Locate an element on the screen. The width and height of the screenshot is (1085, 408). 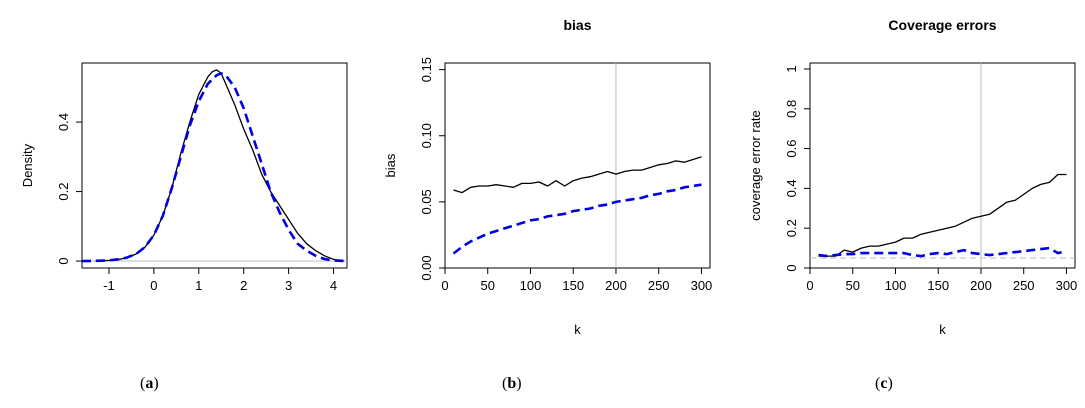
chart1-x-tick-label: 3 is located at coordinates (288, 285).